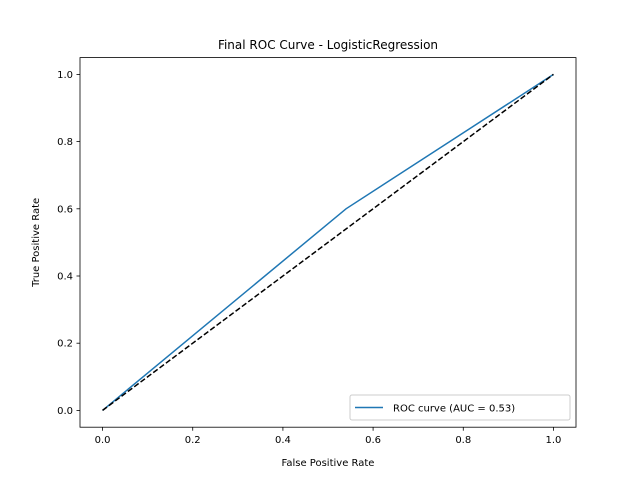 The width and height of the screenshot is (640, 480). Describe the element at coordinates (65, 209) in the screenshot. I see `y-tick-label: 0.6` at that location.